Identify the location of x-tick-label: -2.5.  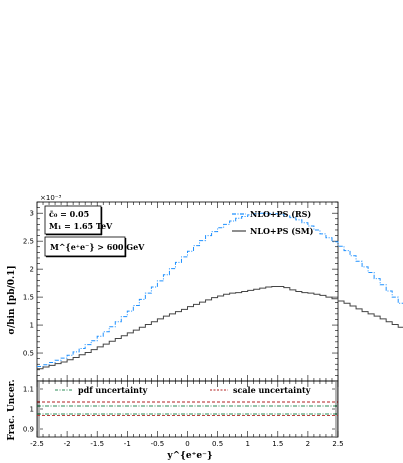
(37, 444).